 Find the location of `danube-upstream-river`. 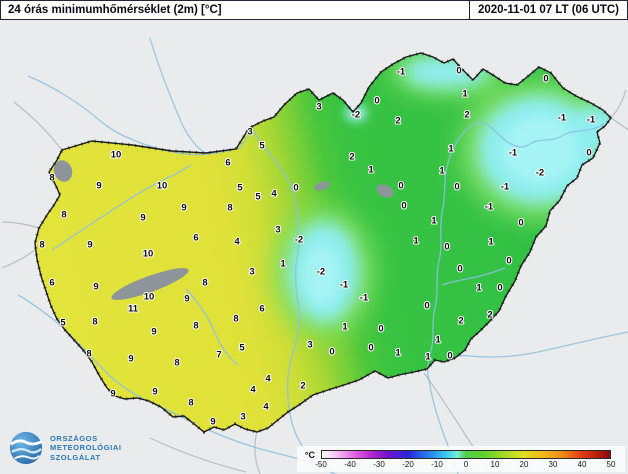

danube-upstream-river is located at coordinates (74, 105).